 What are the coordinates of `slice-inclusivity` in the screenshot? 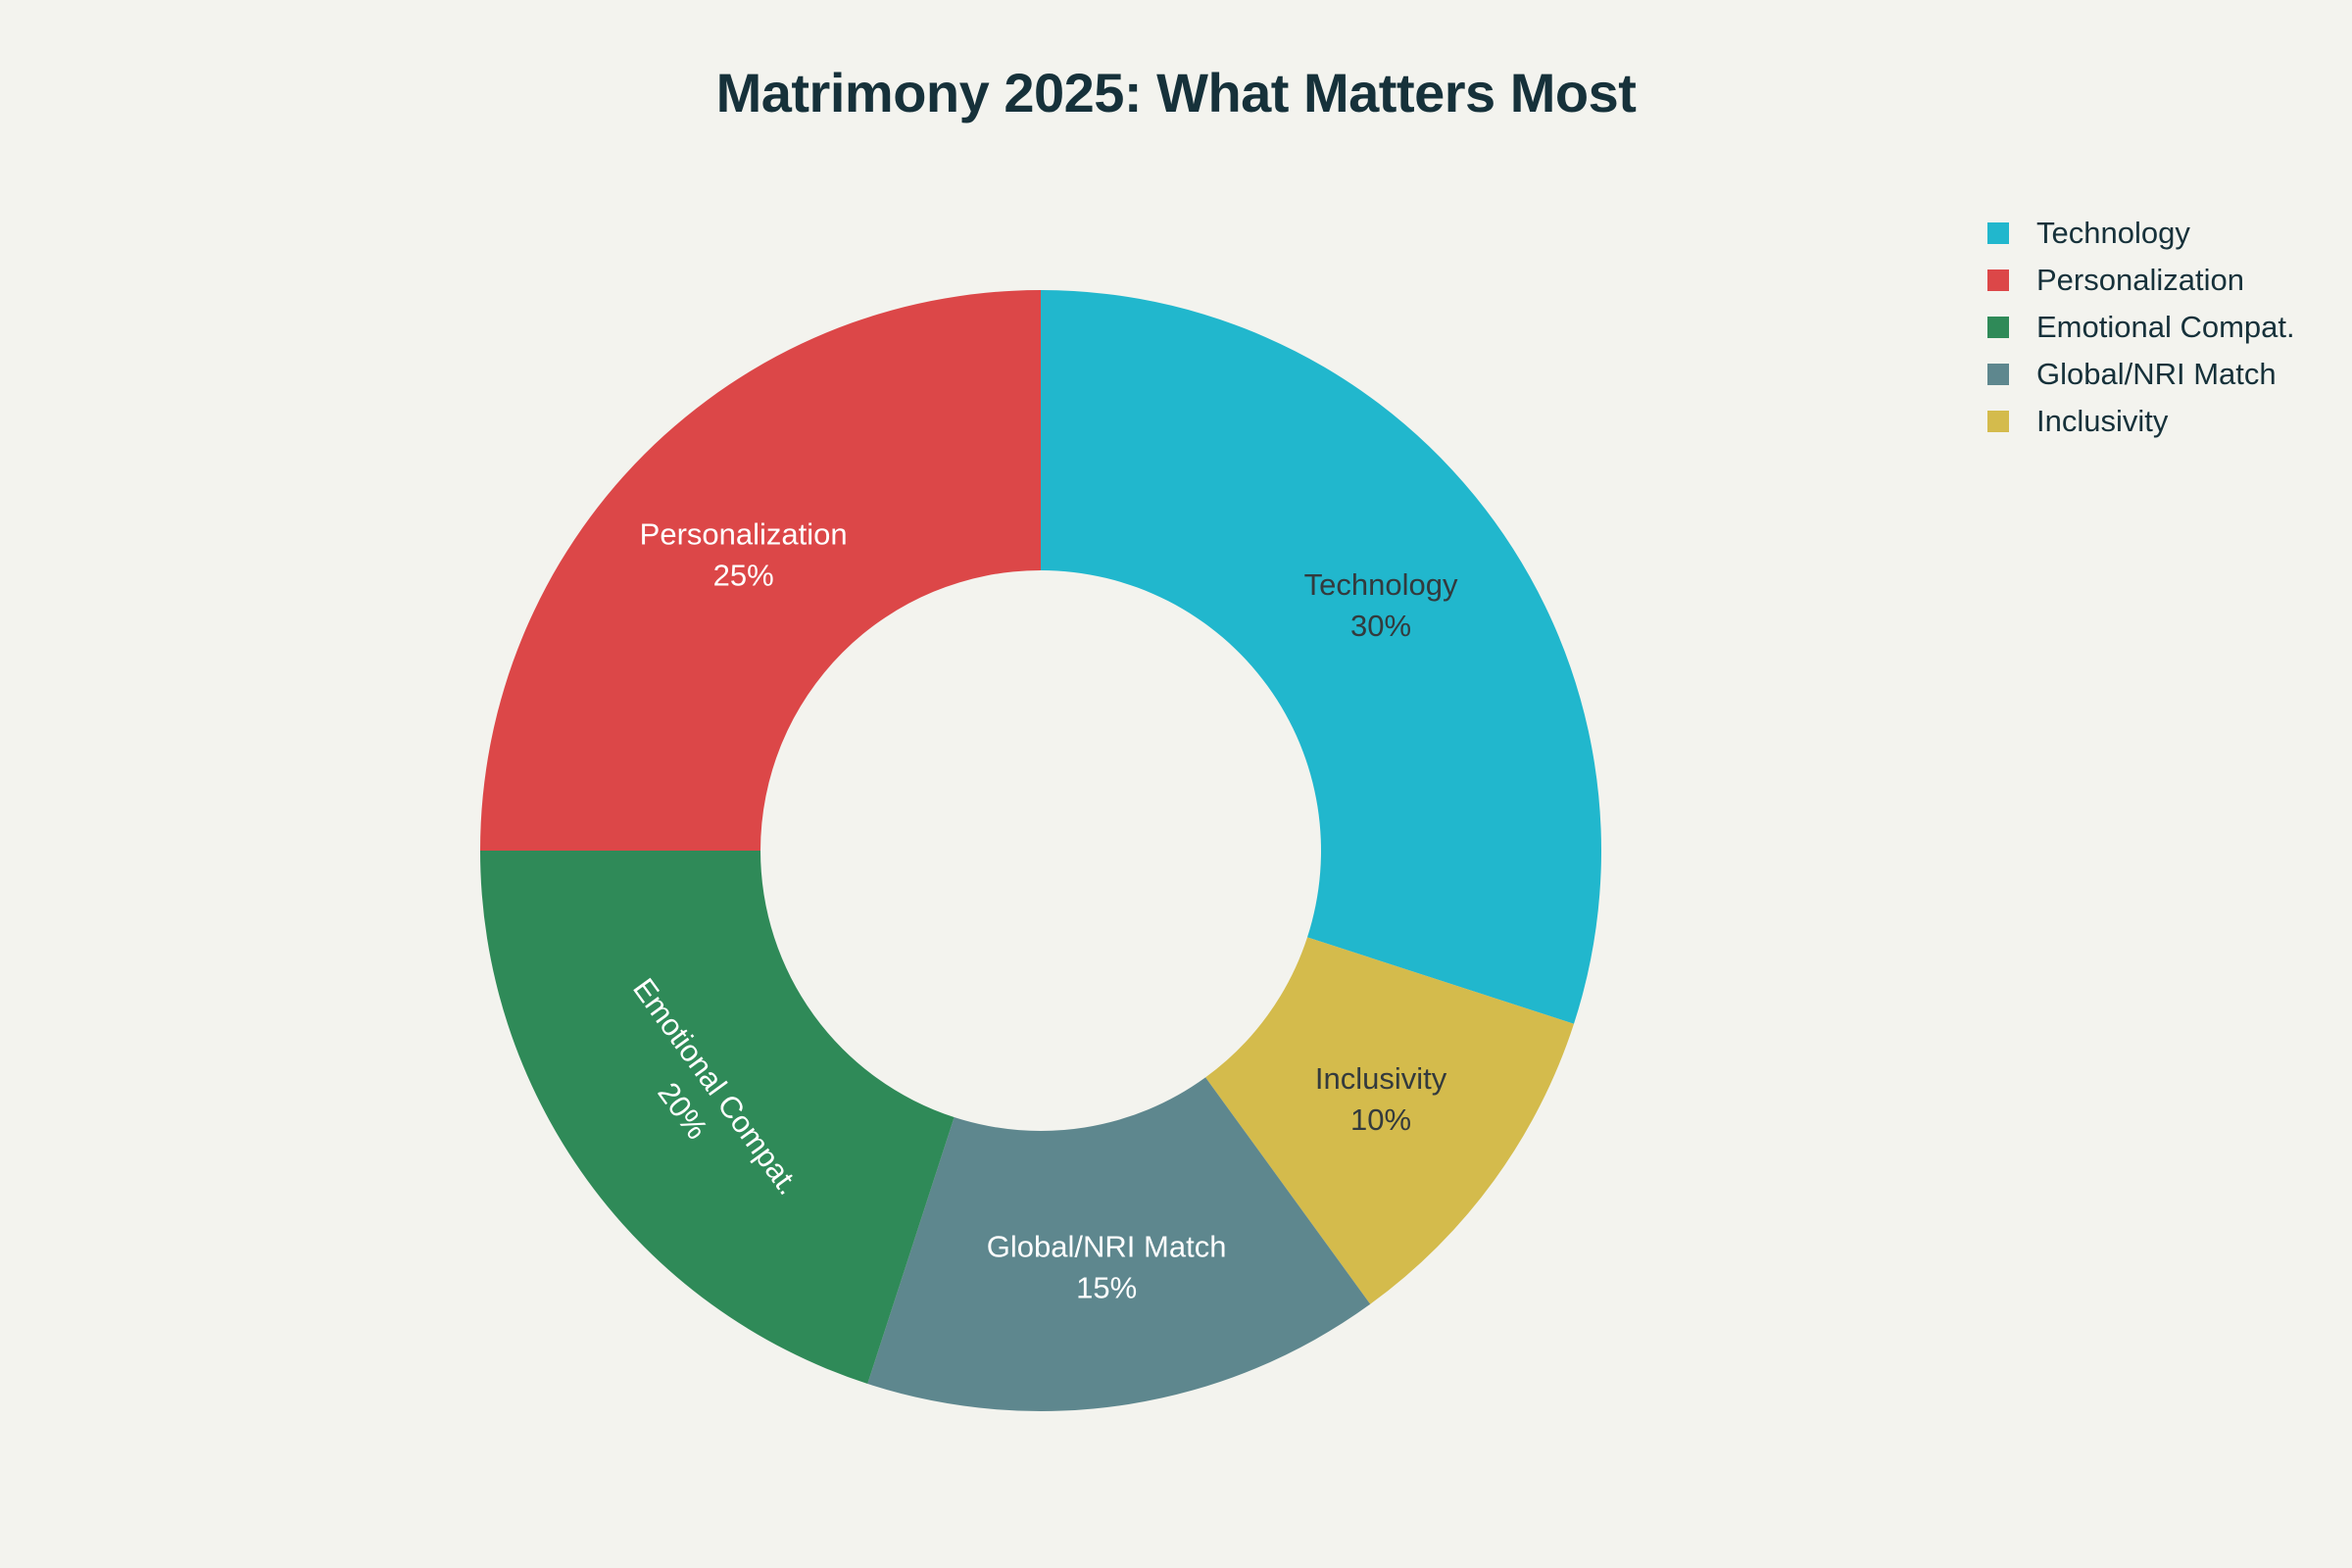 It's located at (1390, 1120).